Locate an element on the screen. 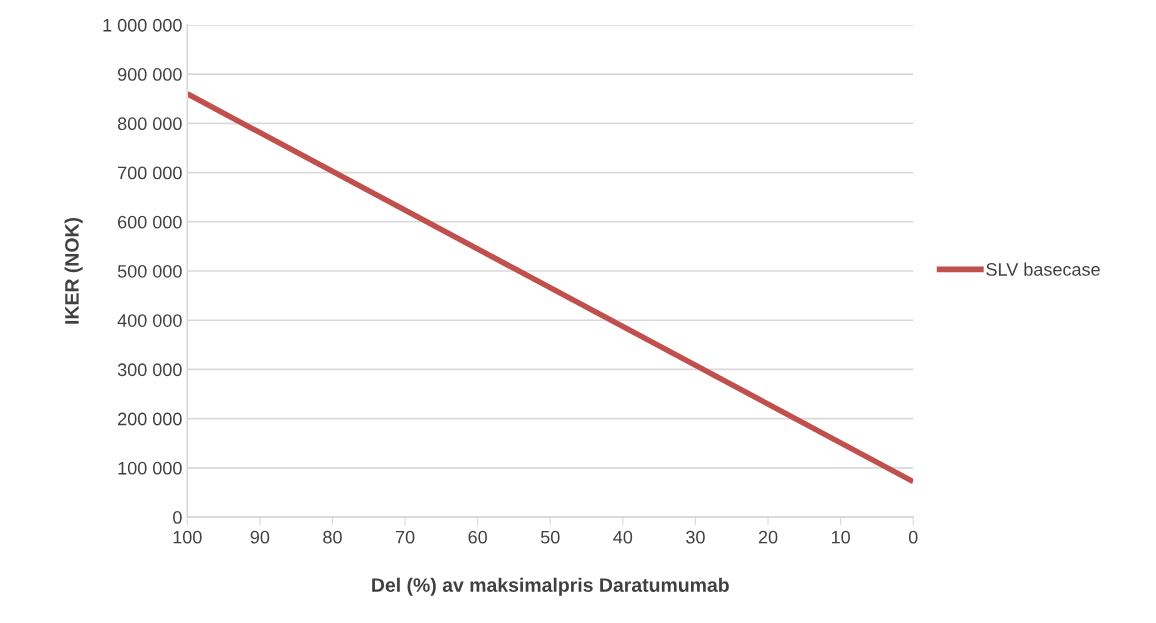 The image size is (1156, 623). x-tick-label: 80 is located at coordinates (332, 537).